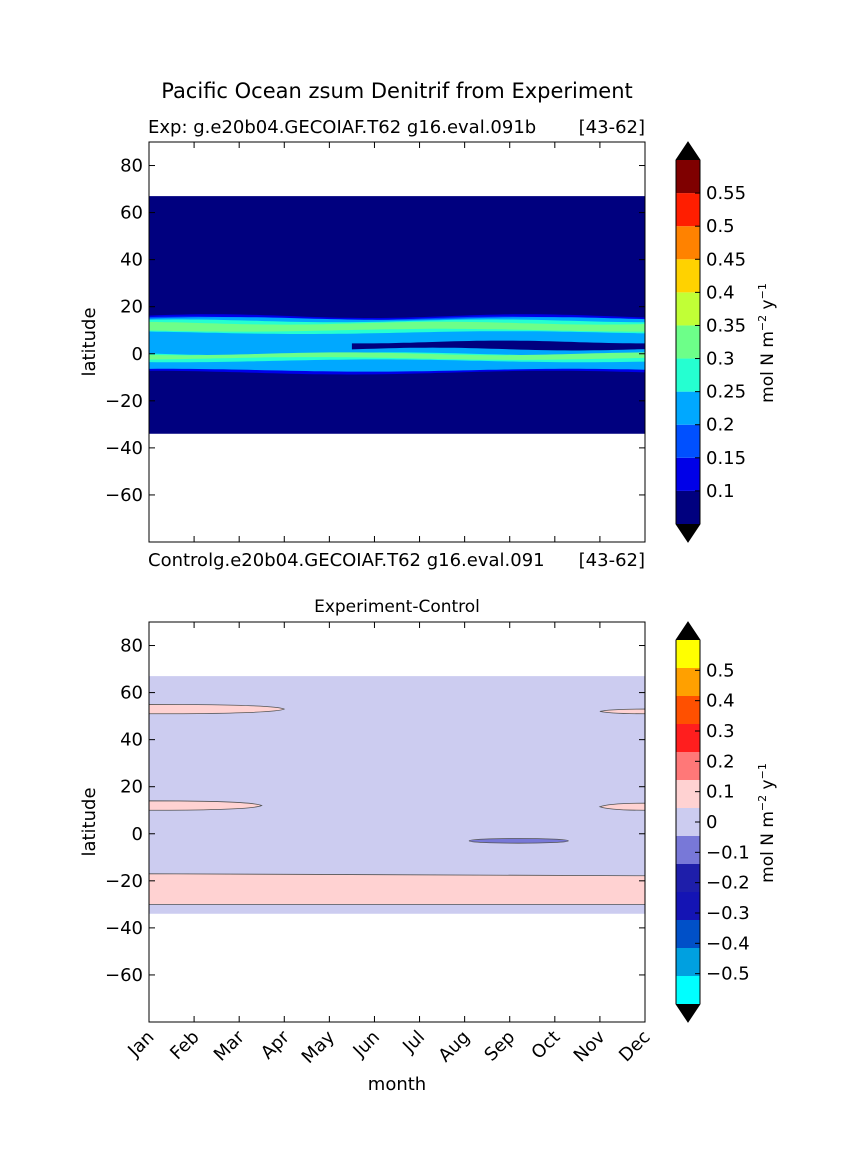 This screenshot has width=859, height=1174. What do you see at coordinates (499, 1046) in the screenshot?
I see `x-tick-label: Sep` at bounding box center [499, 1046].